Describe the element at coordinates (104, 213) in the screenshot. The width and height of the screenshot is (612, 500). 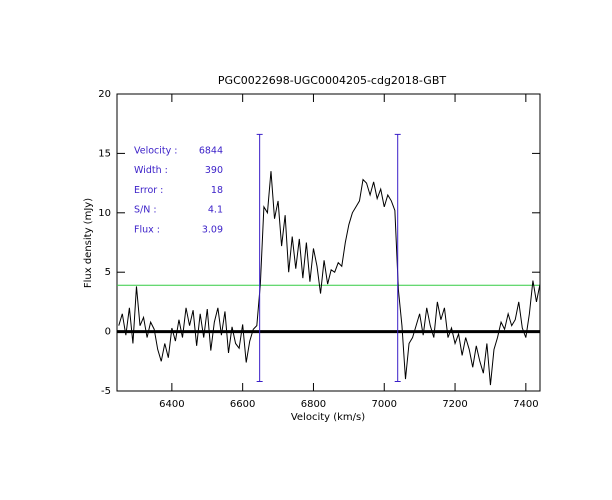
I see `y-tick-label: 10` at that location.